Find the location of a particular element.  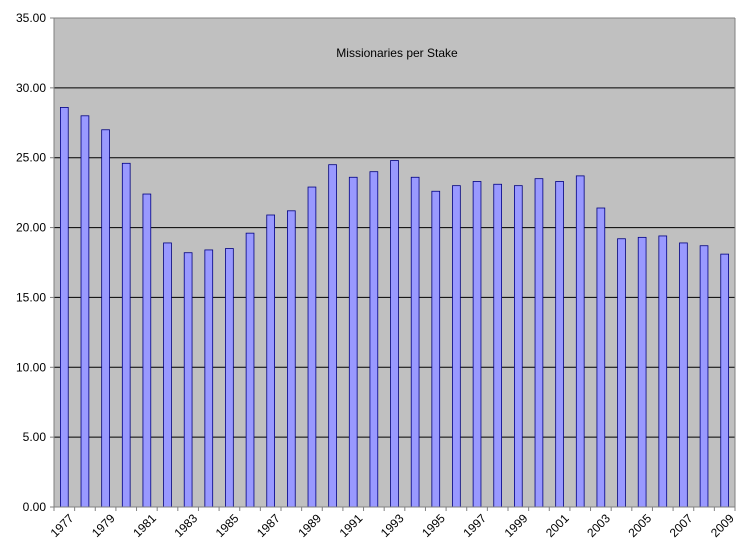

bar-1981 is located at coordinates (147, 350).